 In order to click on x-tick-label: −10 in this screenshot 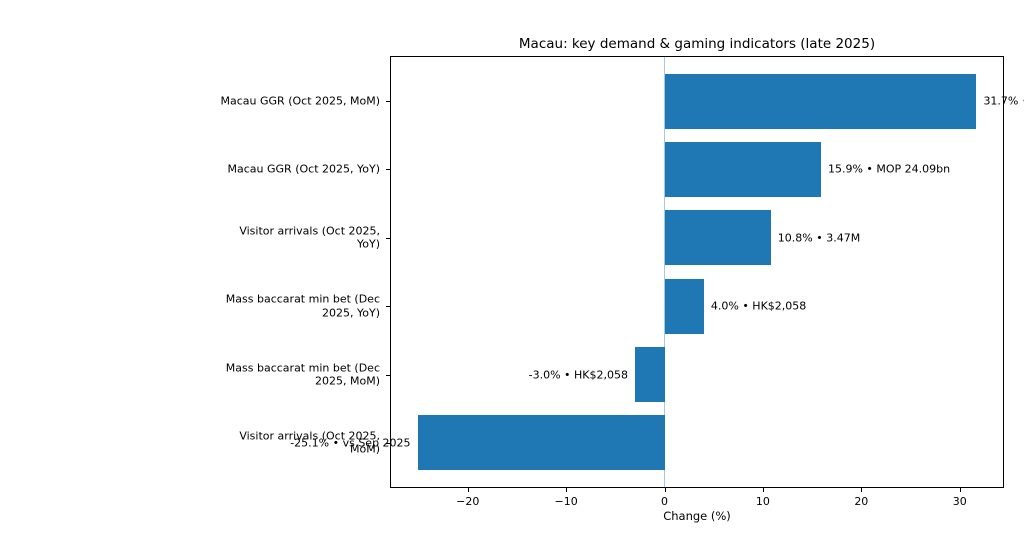, I will do `click(566, 501)`.